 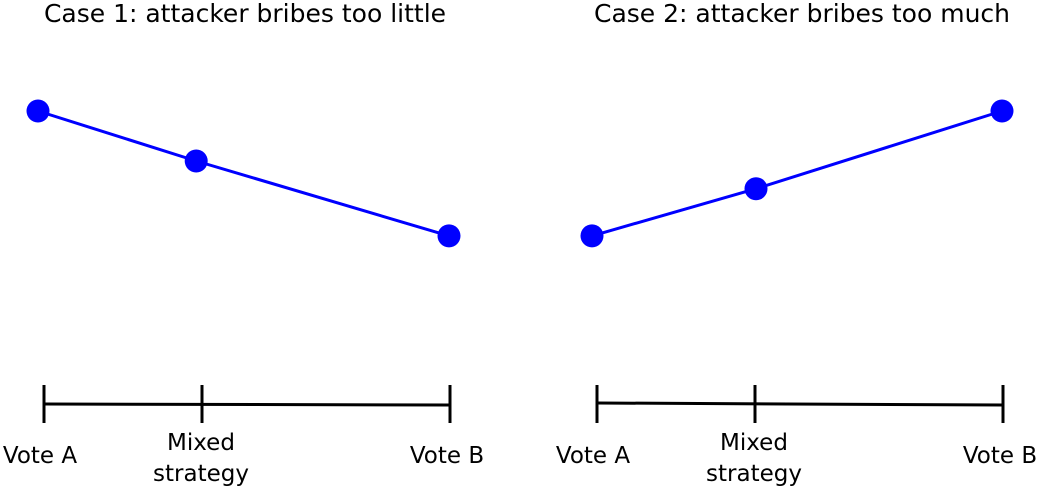 What do you see at coordinates (802, 14) in the screenshot?
I see `panel-title: Case 2: attacker bribes too much` at bounding box center [802, 14].